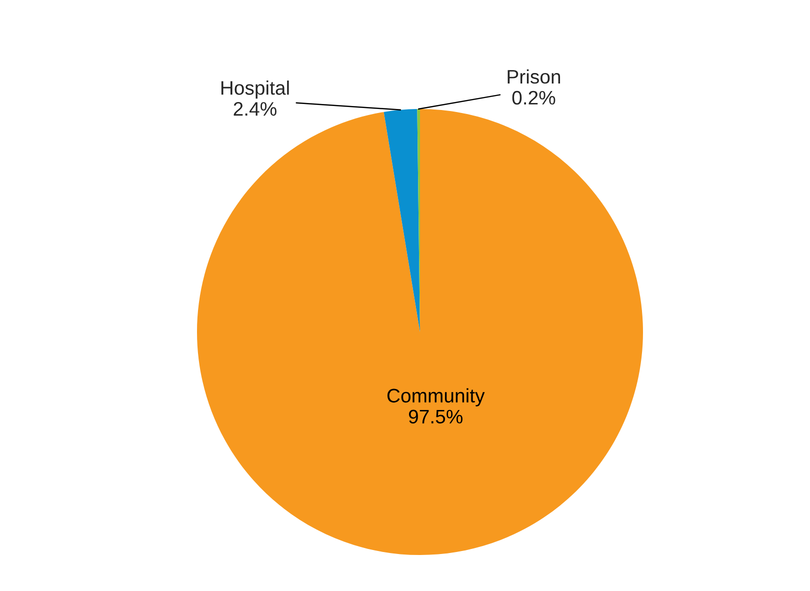  What do you see at coordinates (255, 89) in the screenshot?
I see `slice-label: Hospital` at bounding box center [255, 89].